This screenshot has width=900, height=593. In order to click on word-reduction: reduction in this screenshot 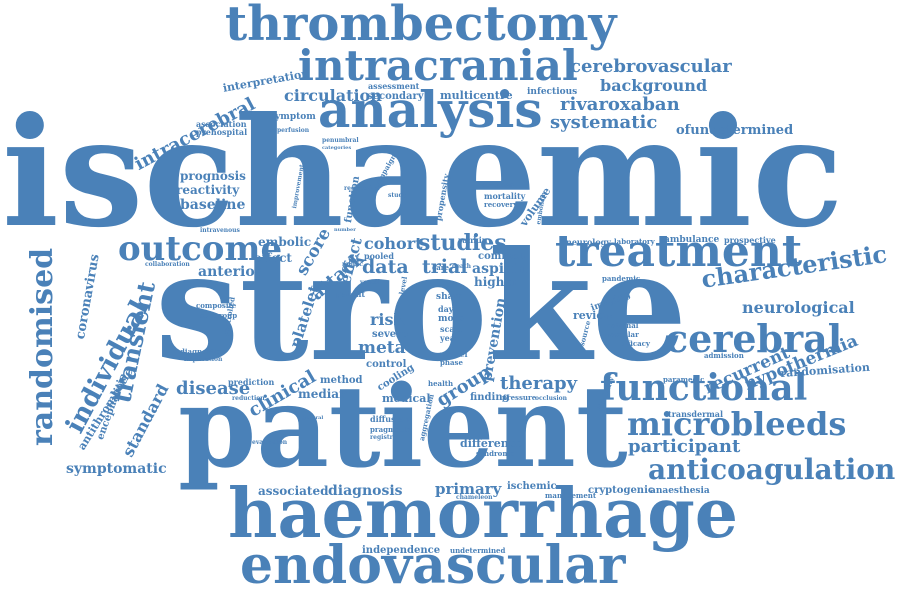, I will do `click(248, 398)`.